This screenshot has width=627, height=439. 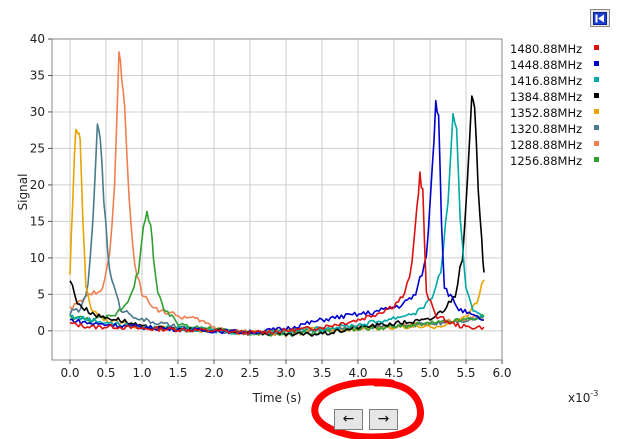 I want to click on x-tick-label: 0.5, so click(x=105, y=373).